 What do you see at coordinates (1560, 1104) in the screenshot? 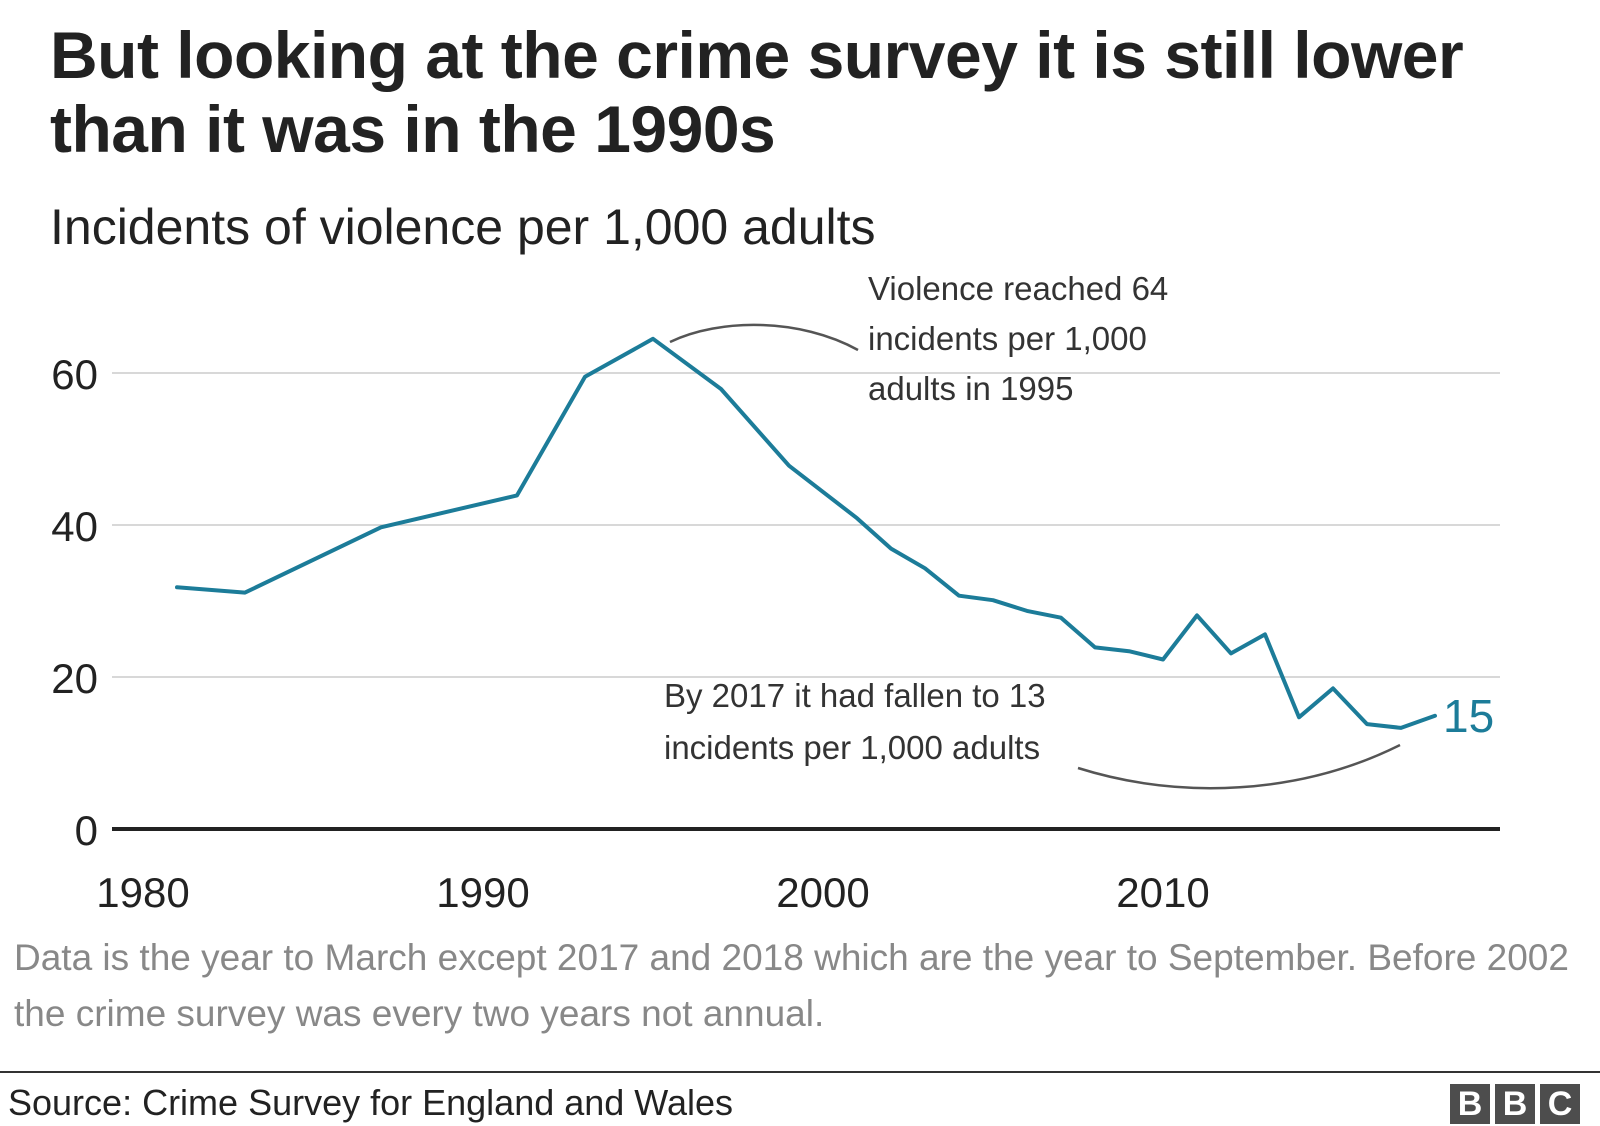
I see `bbc-logo-letter: C` at bounding box center [1560, 1104].